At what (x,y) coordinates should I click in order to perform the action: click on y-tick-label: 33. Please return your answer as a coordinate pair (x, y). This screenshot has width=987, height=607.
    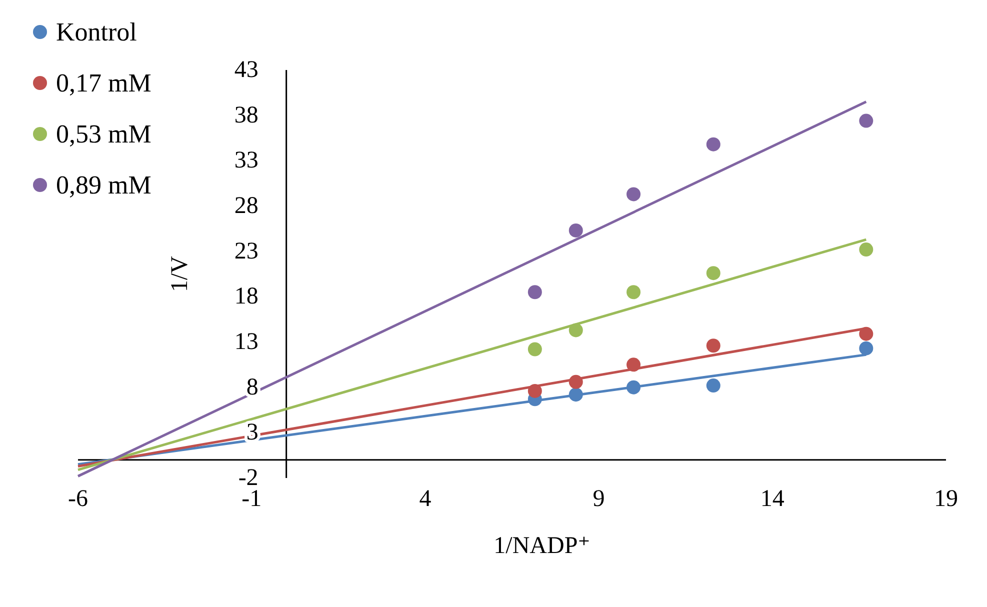
    Looking at the image, I should click on (246, 161).